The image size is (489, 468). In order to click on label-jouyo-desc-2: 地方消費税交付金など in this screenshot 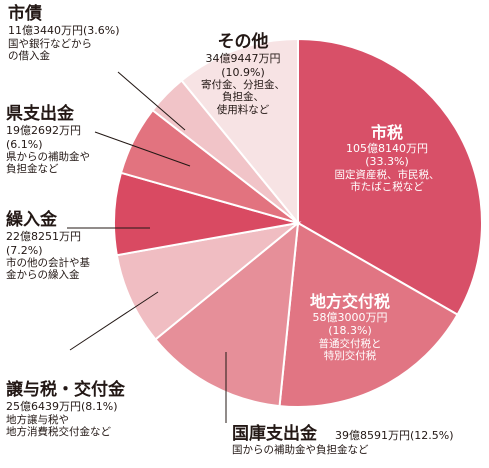, I will do `click(58, 432)`.